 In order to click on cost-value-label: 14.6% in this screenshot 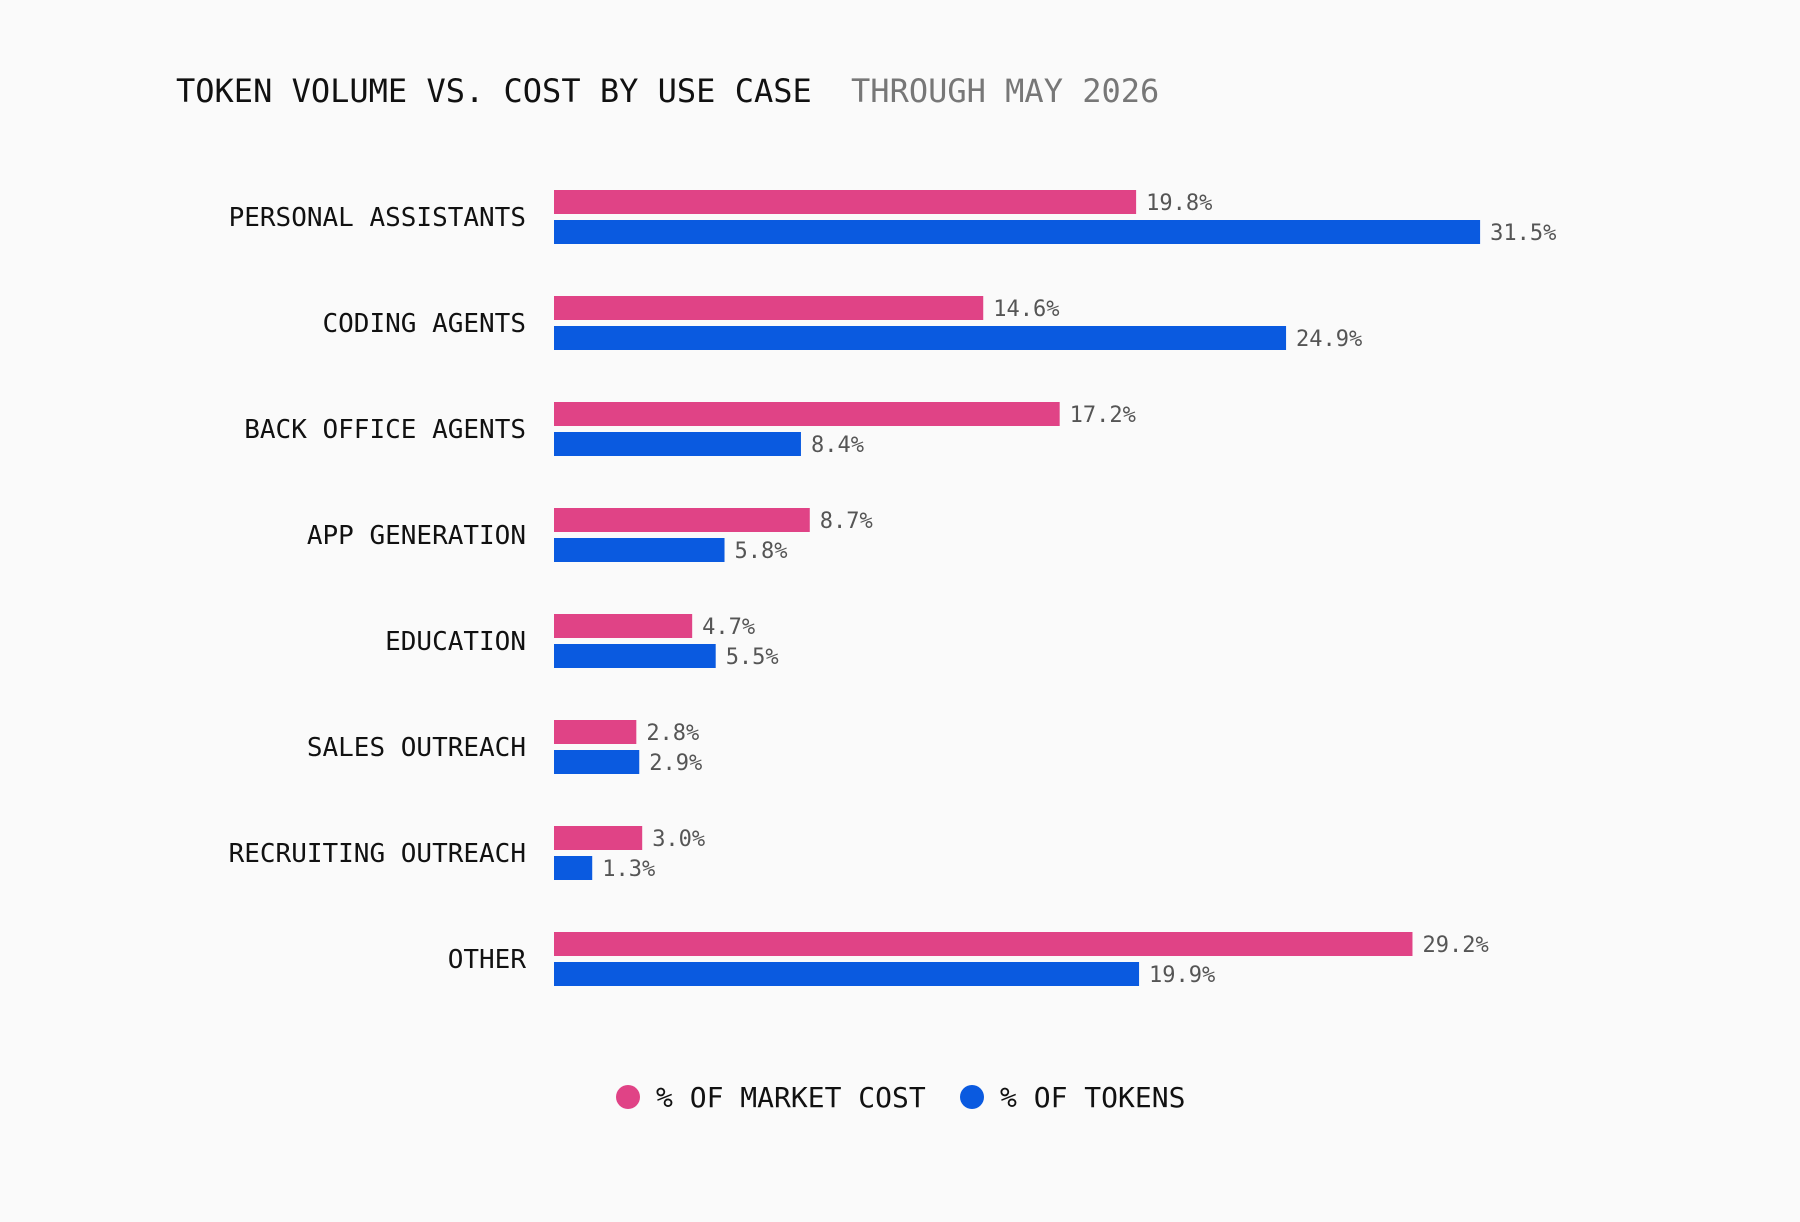, I will do `click(1026, 309)`.